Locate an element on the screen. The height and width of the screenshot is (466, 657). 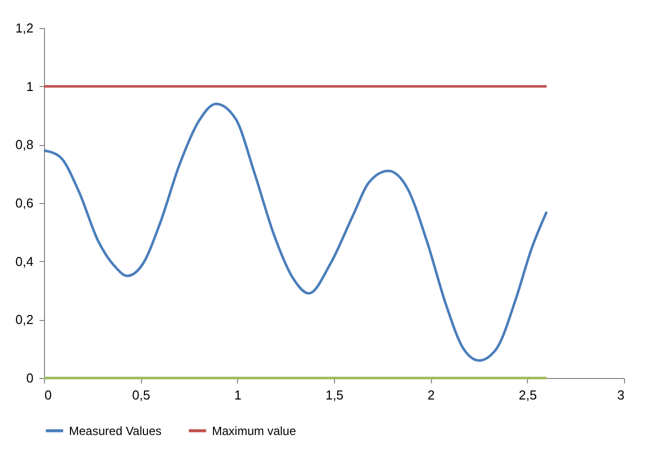
x-tick-label: 3 is located at coordinates (620, 395).